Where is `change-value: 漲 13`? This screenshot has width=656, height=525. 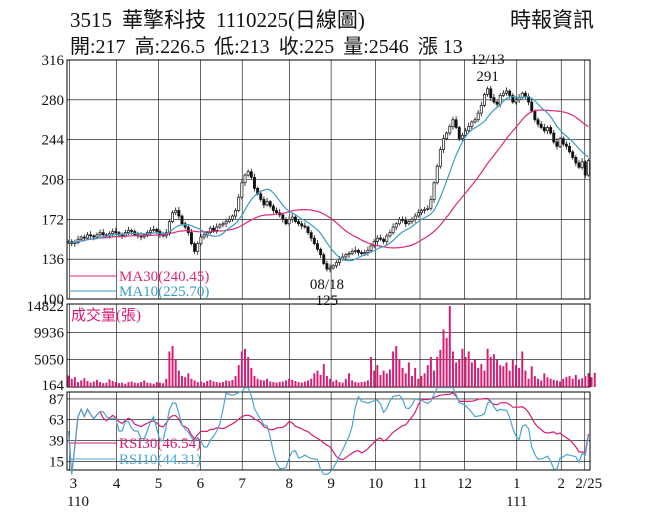 change-value: 漲 13 is located at coordinates (440, 47).